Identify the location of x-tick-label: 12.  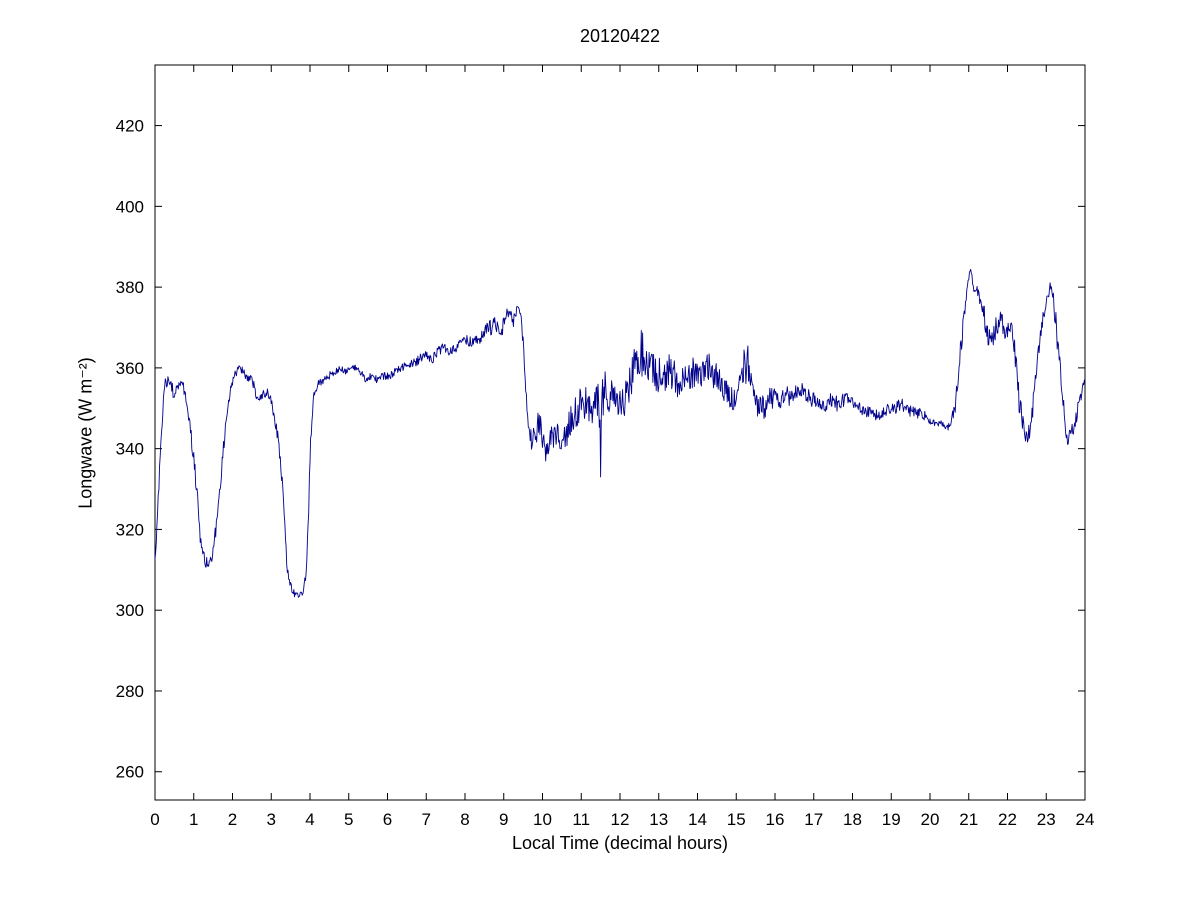
(620, 819).